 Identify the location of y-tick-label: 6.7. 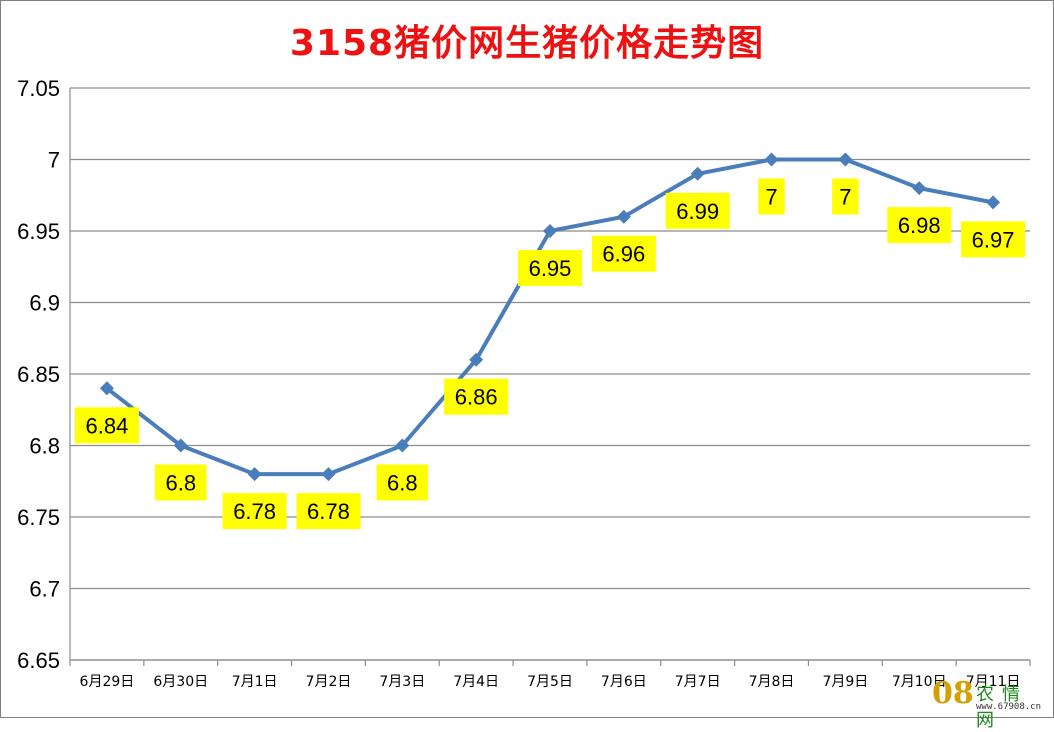
(44, 589).